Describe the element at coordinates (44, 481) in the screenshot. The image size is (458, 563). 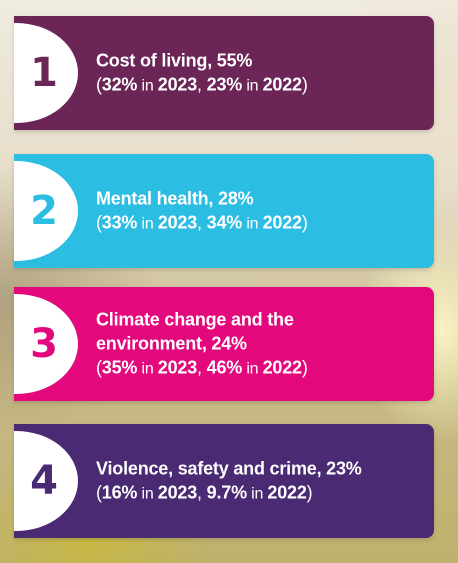
I see `rank-number: 4` at that location.